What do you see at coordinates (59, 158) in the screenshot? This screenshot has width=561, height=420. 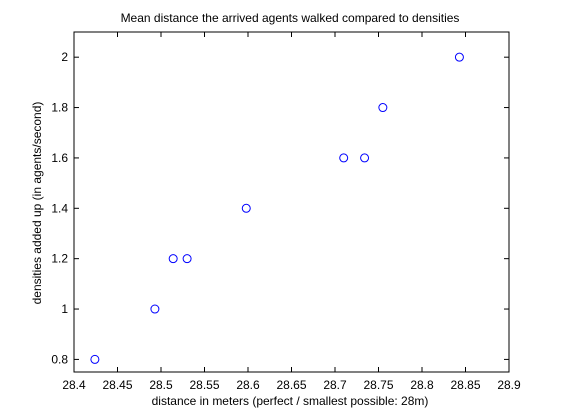 I see `y-tick-label: 1.6` at bounding box center [59, 158].